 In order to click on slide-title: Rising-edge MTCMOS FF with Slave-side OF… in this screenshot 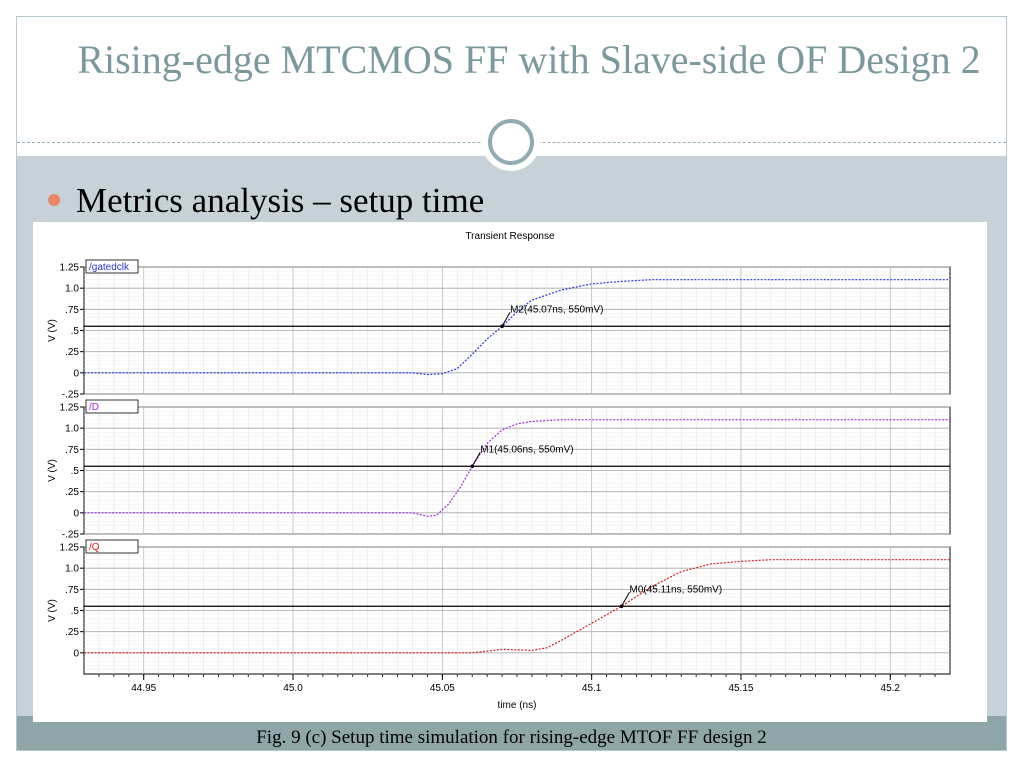, I will do `click(529, 59)`.